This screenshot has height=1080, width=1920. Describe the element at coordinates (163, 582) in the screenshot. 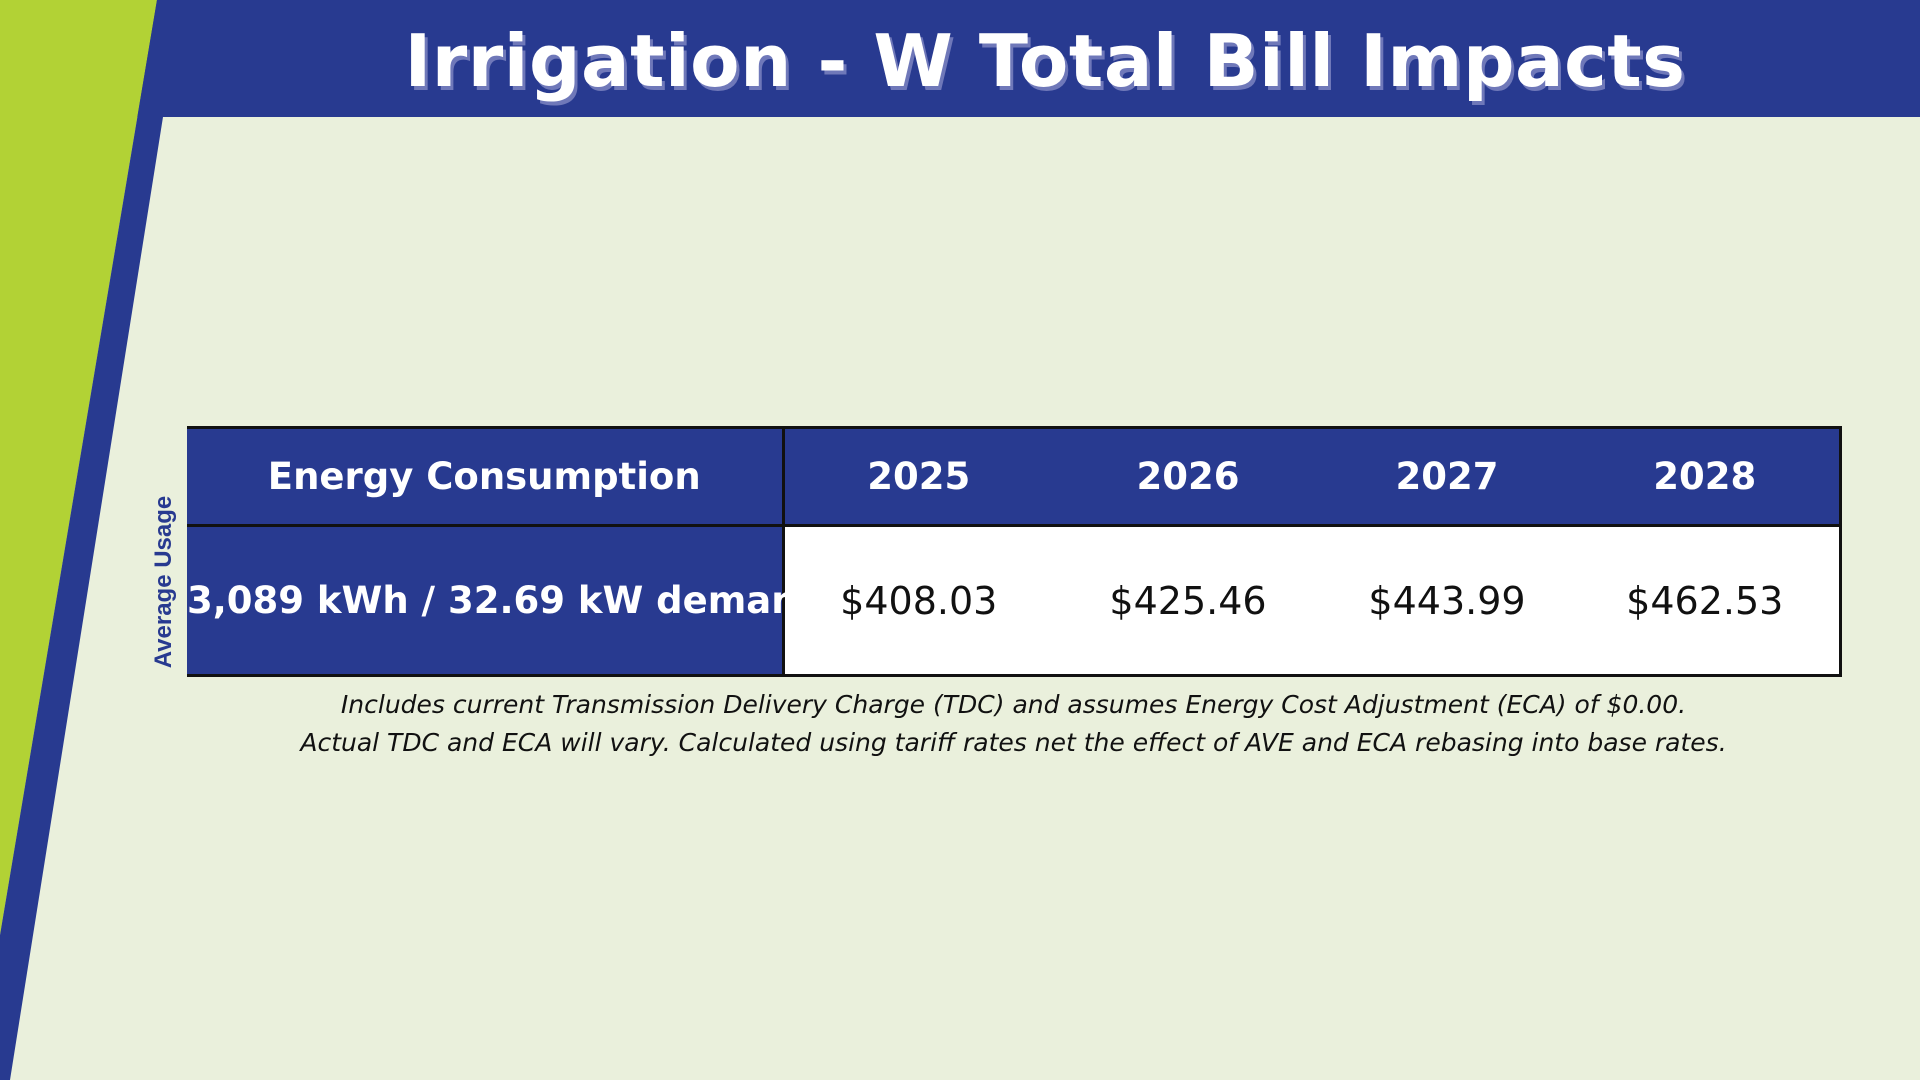

I see `side-label: Average Usage` at that location.